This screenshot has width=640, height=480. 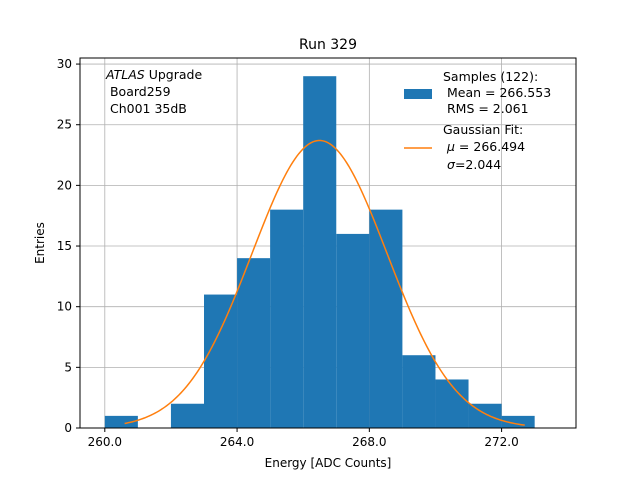 I want to click on x-tick-label: 260.0, so click(x=105, y=442).